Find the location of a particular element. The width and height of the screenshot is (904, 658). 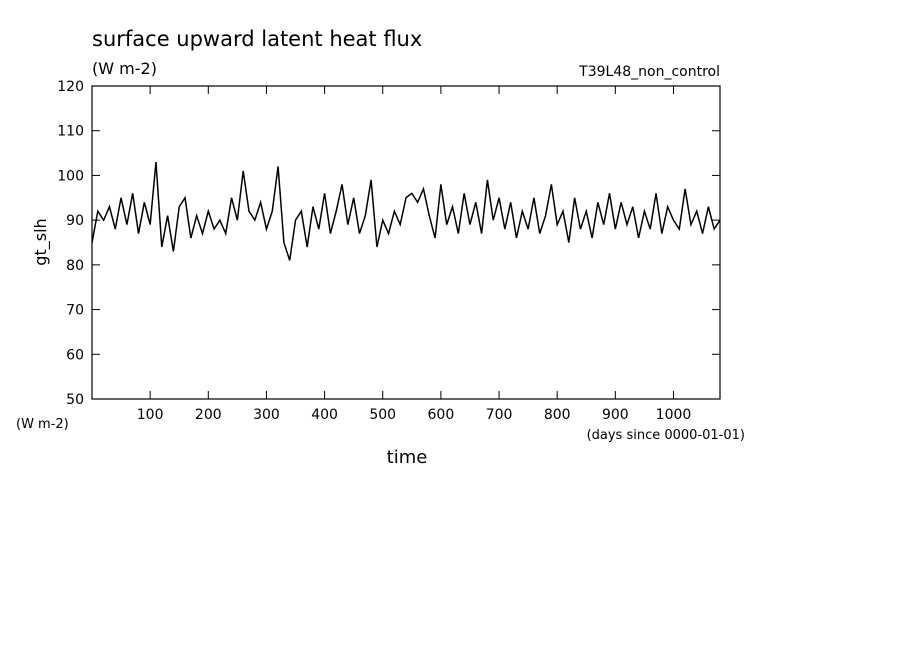

y-tick-label: 70 is located at coordinates (75, 311).